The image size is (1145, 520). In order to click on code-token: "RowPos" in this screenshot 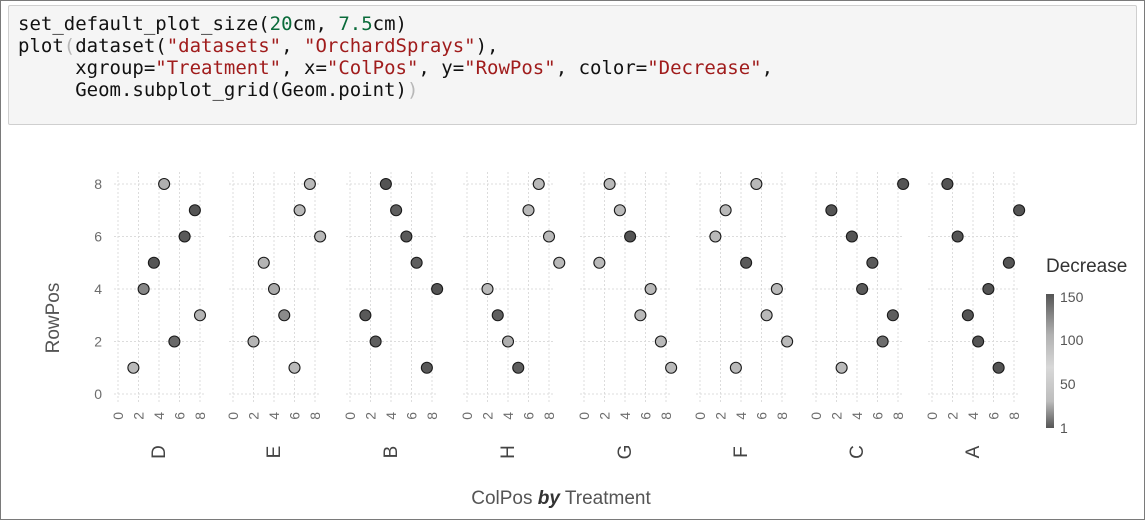, I will do `click(510, 68)`.